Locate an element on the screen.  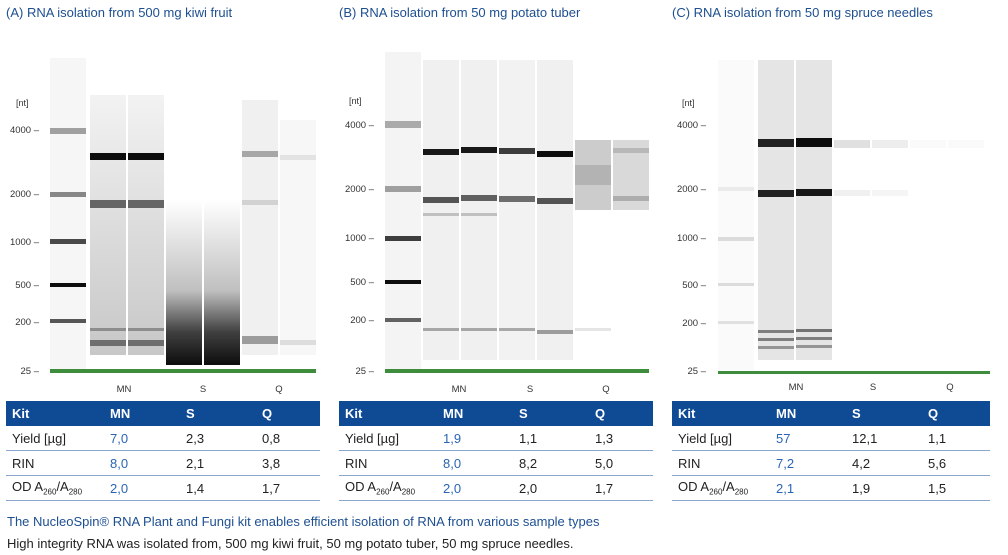
cell-q: 1,3 is located at coordinates (621, 438).